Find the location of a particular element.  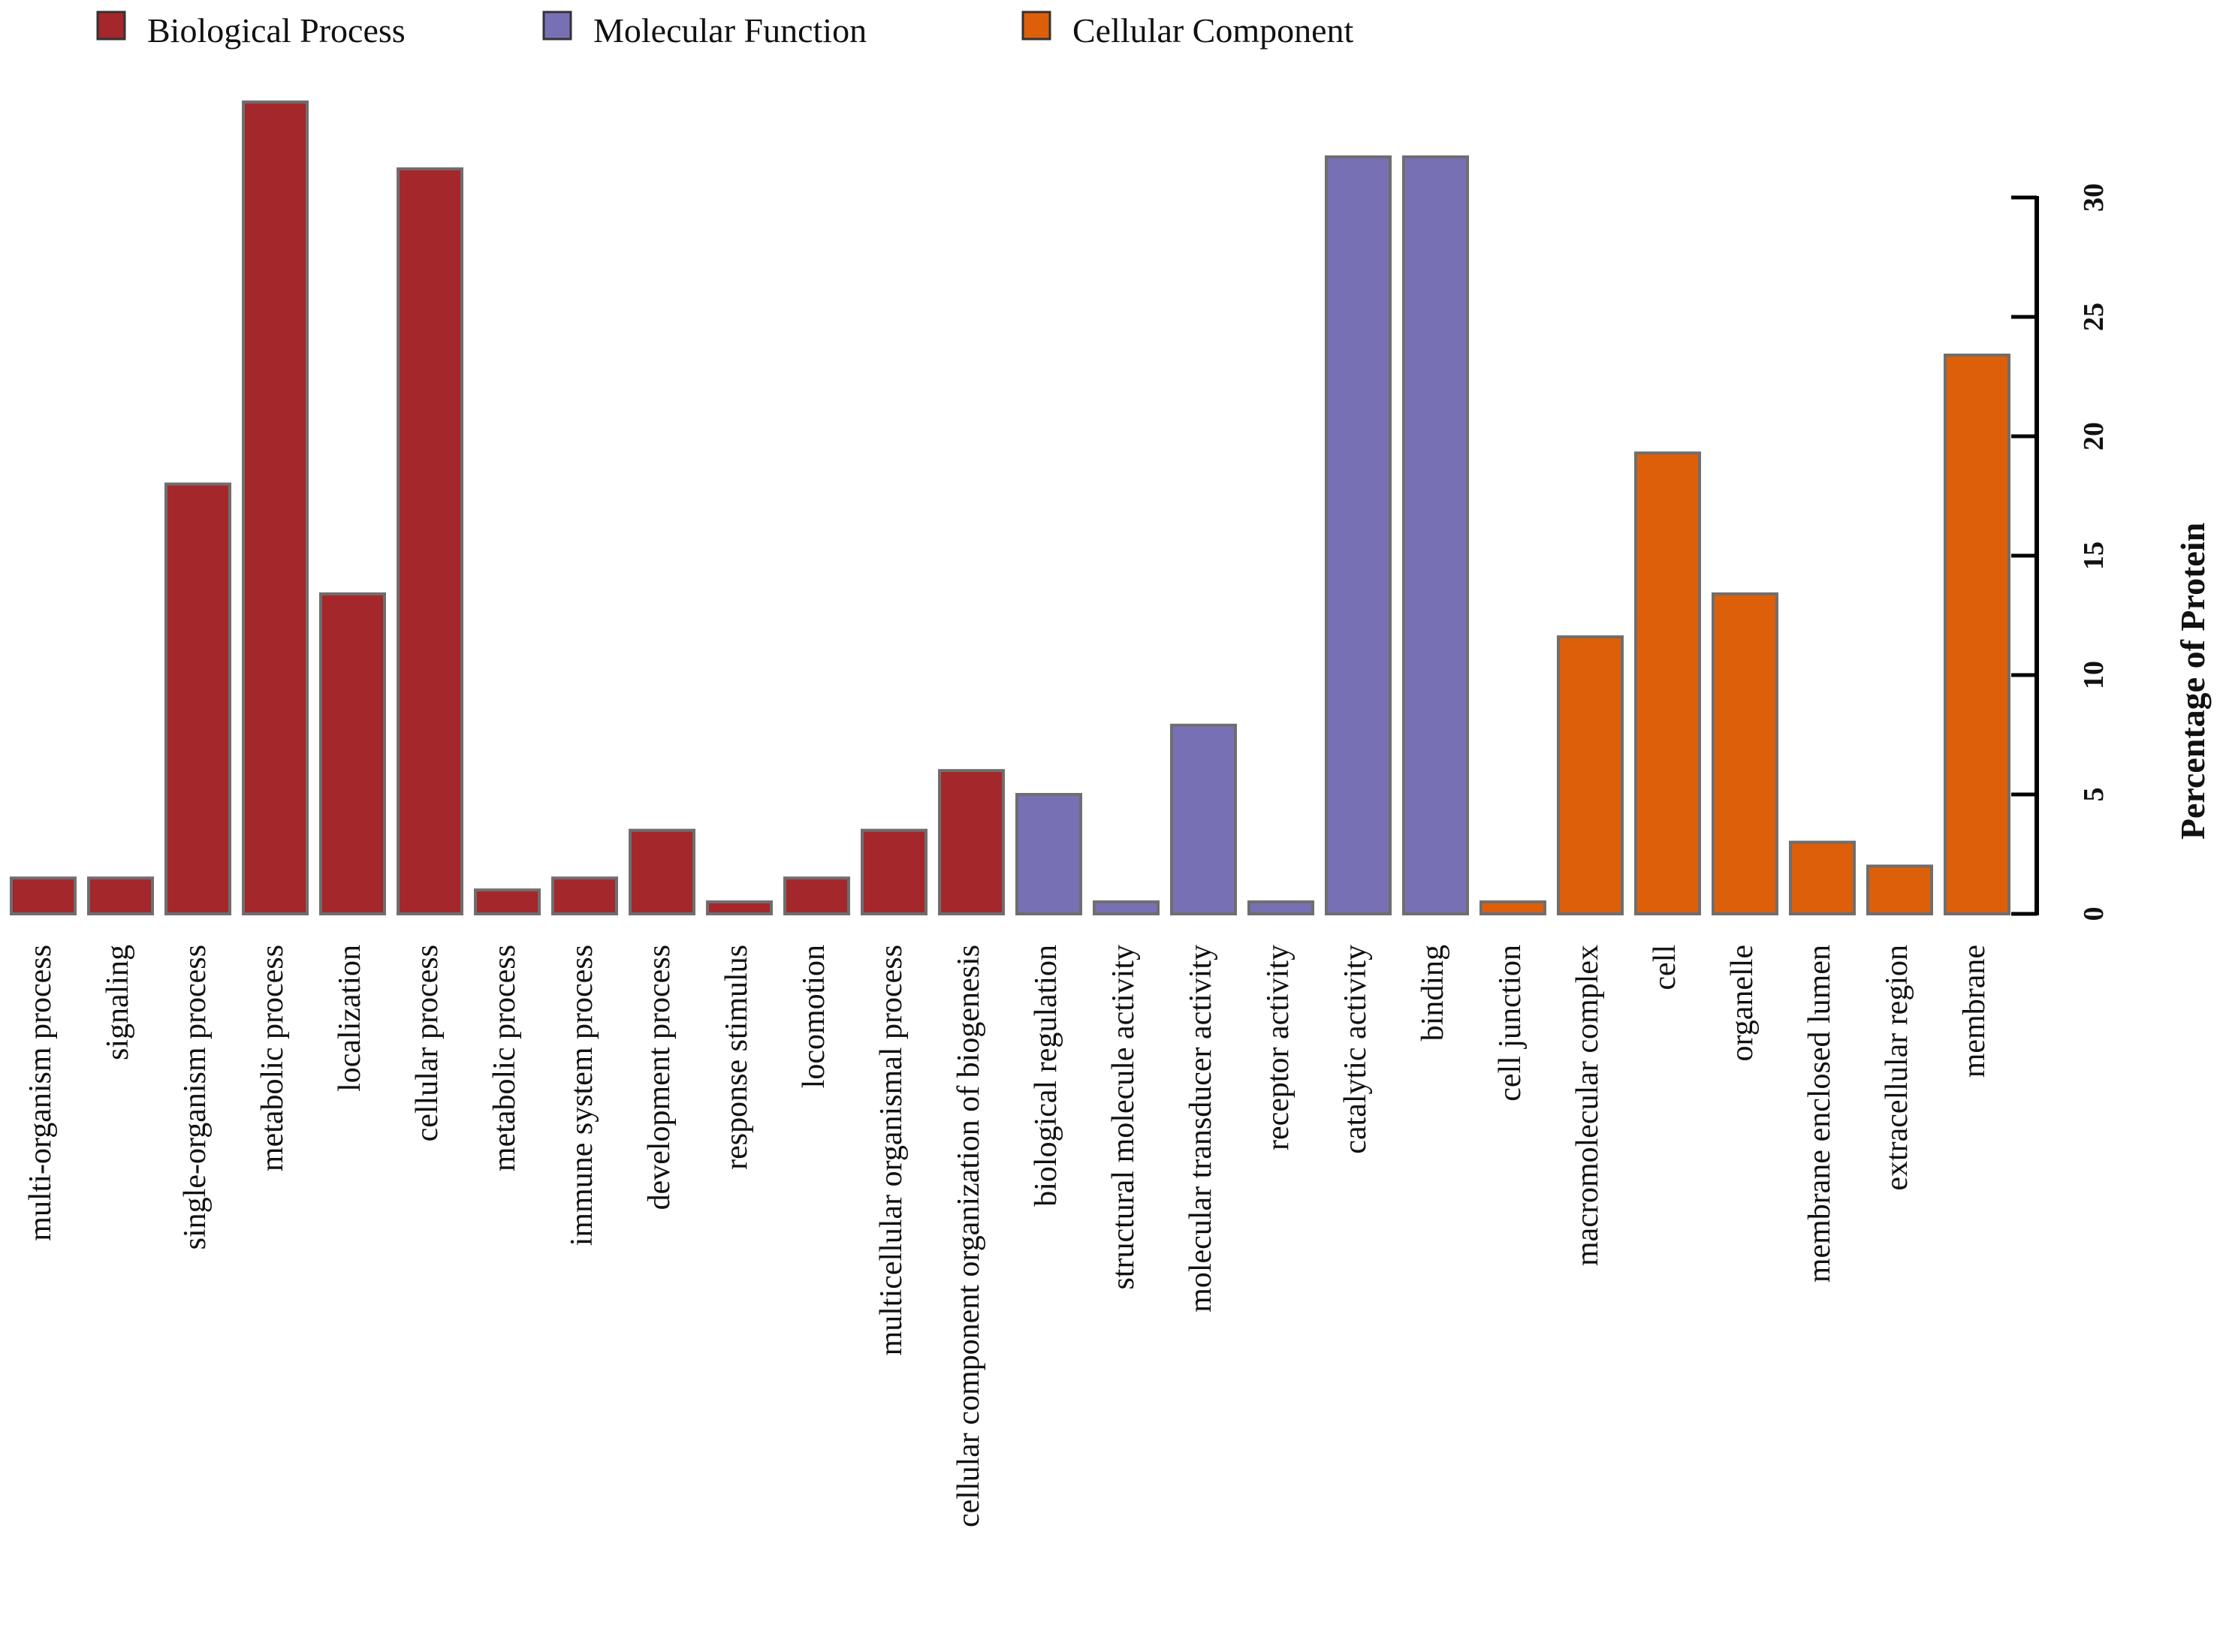

x-tick-label: receptor activity is located at coordinates (1278, 1047).